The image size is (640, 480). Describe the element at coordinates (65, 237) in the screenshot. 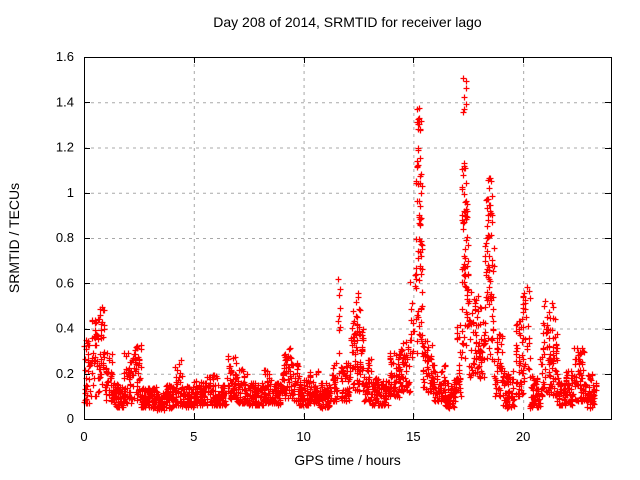

I see `y-tick-label: 0.8` at that location.